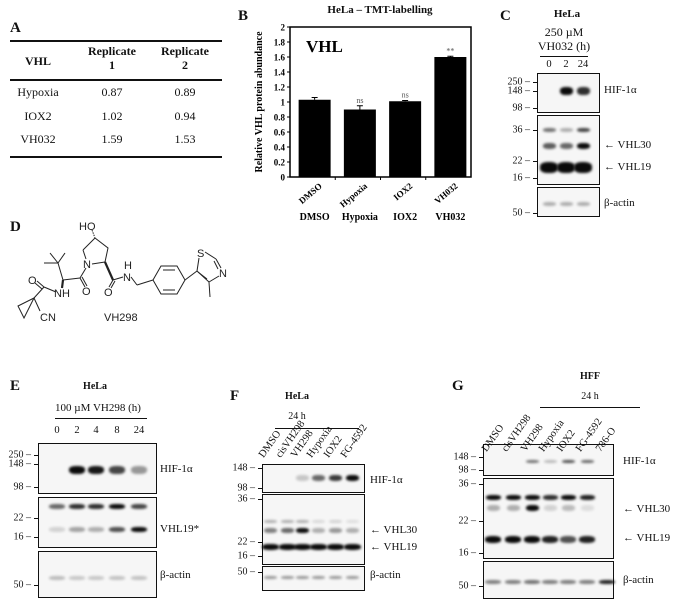  What do you see at coordinates (200, 254) in the screenshot?
I see `atom-s: S` at bounding box center [200, 254].